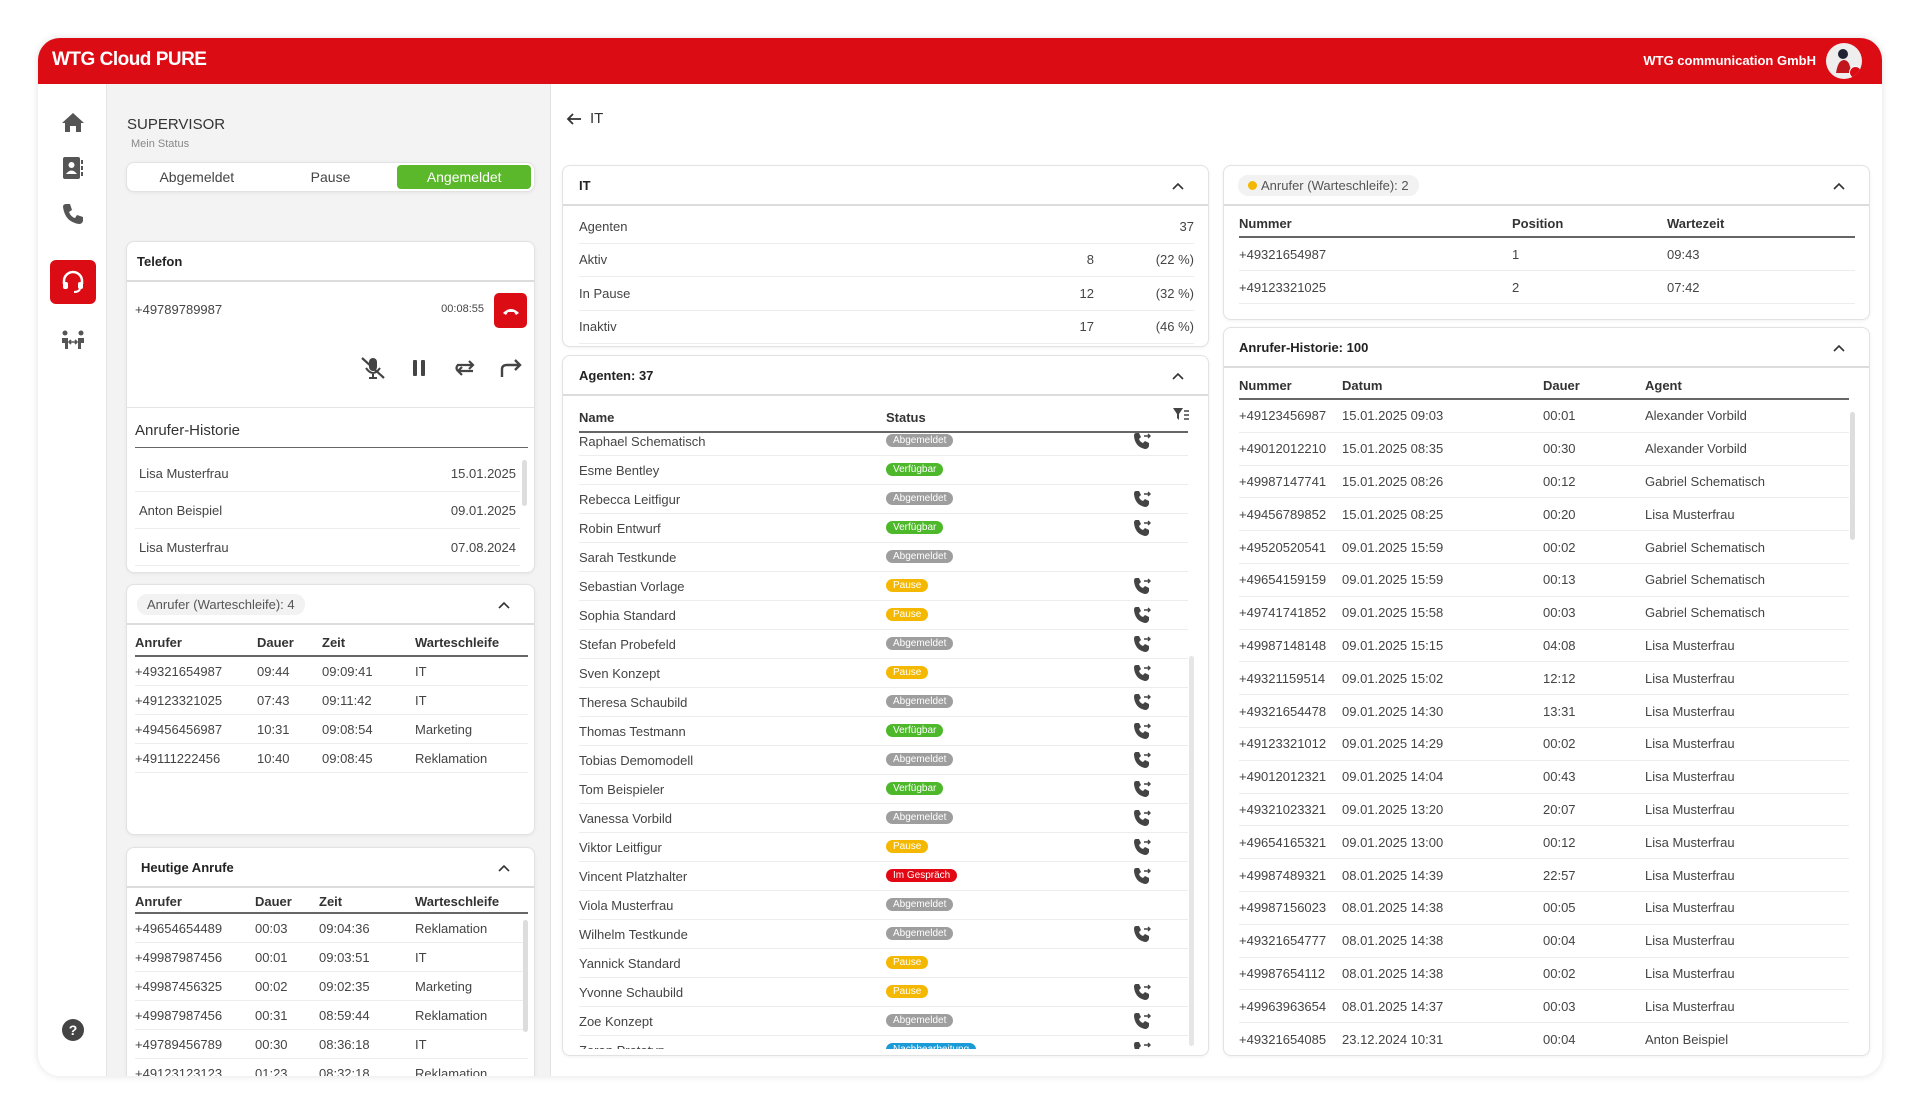 This screenshot has height=1114, width=1920. What do you see at coordinates (197, 177) in the screenshot?
I see `status-abgemeldet: Abgemeldet` at bounding box center [197, 177].